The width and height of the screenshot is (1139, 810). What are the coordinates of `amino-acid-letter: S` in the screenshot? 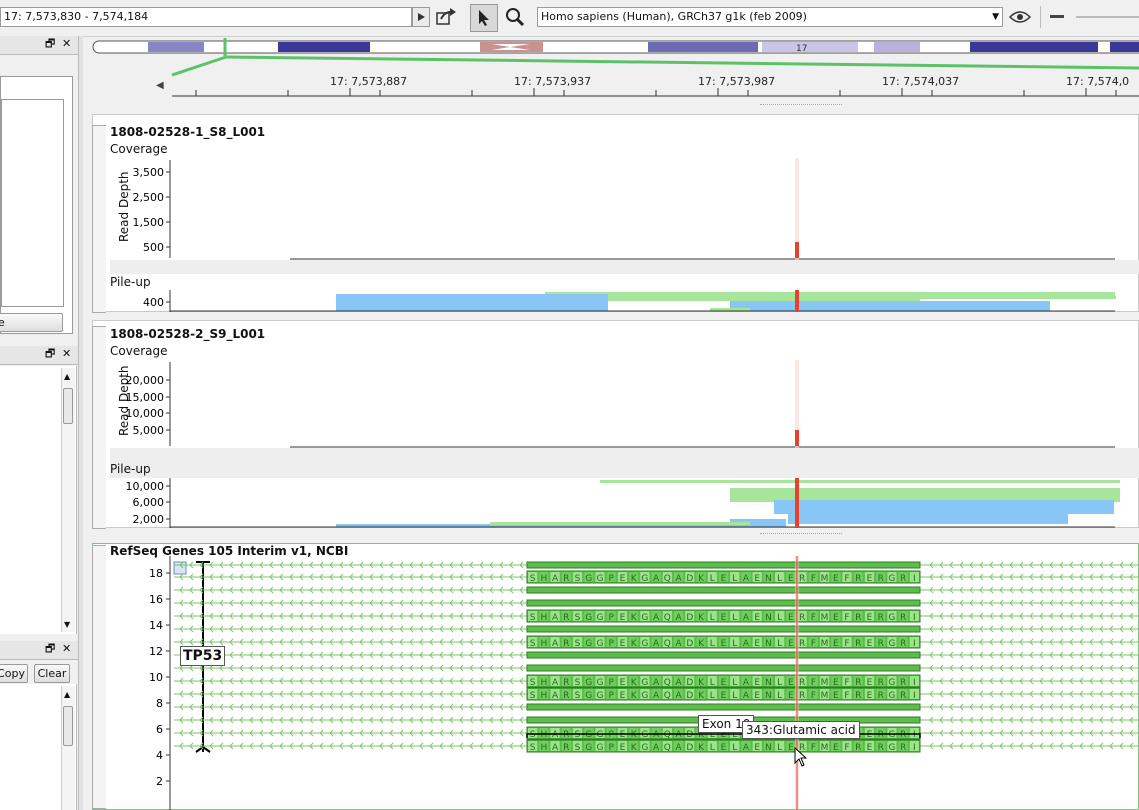 It's located at (578, 683).